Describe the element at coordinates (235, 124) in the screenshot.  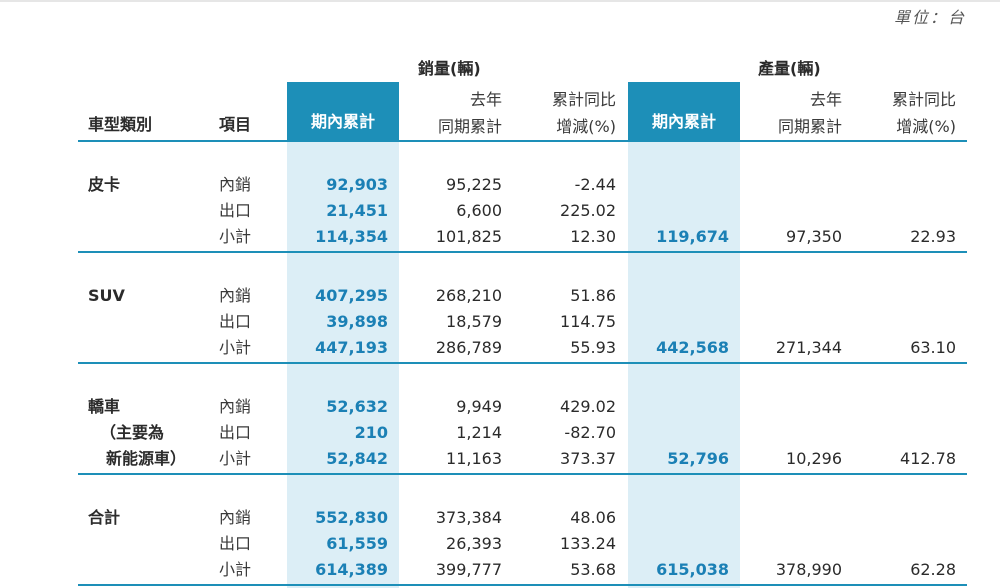
I see `item-header: 項目` at that location.